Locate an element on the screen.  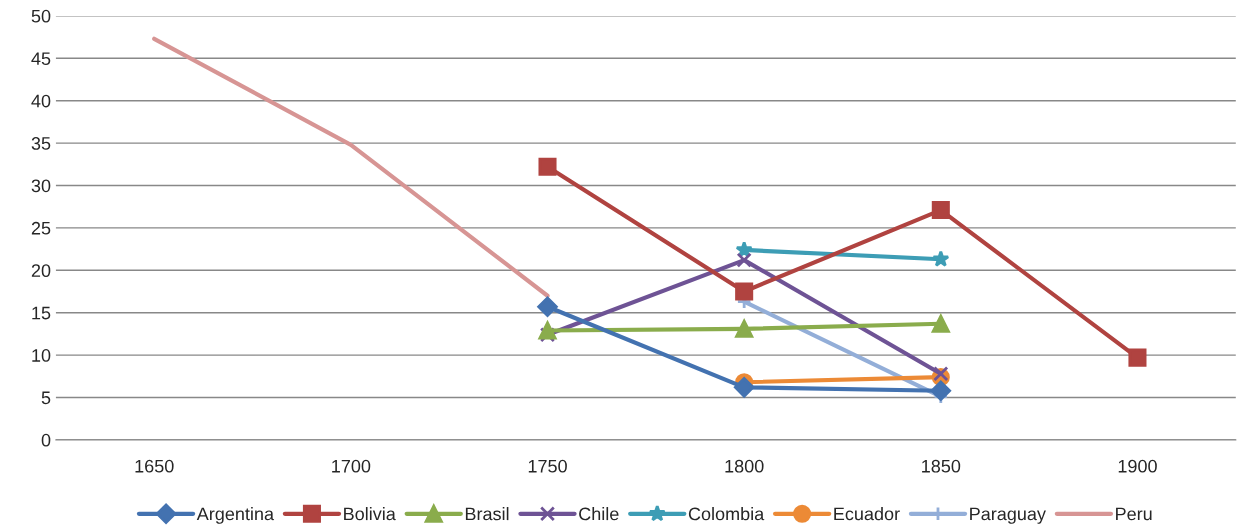
legend-label: Paraguay is located at coordinates (1008, 515).